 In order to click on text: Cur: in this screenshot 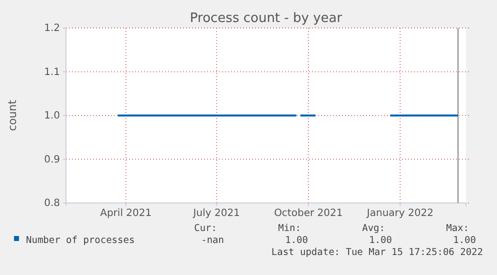, I will do `click(205, 228)`.